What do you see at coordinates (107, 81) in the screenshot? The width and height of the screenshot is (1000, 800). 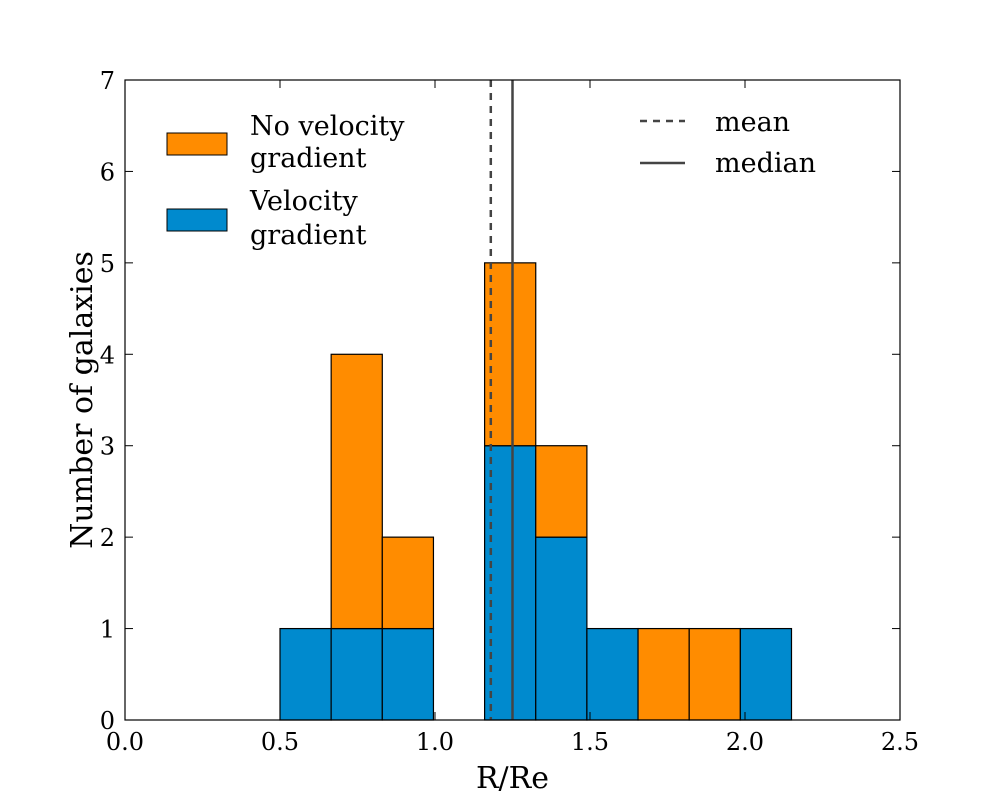 I see `y-tick-label: 7` at bounding box center [107, 81].